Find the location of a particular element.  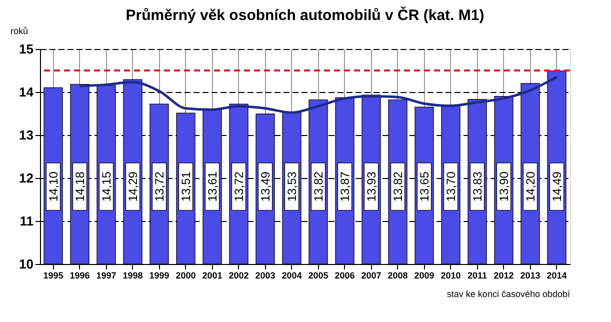

data-label: 13,93 is located at coordinates (371, 186).